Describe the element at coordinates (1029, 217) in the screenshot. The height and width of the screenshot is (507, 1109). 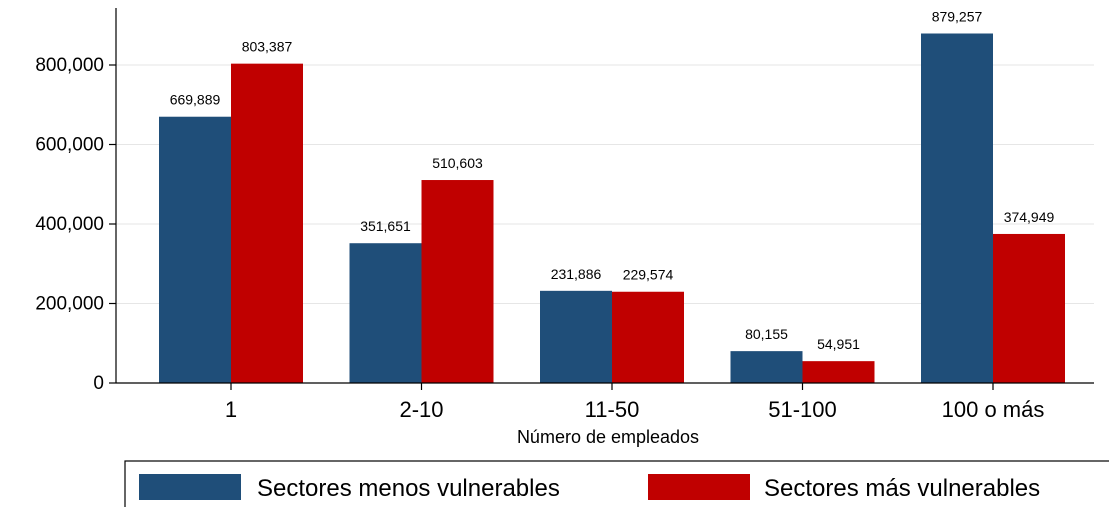
I see `data-label: 374,949` at that location.